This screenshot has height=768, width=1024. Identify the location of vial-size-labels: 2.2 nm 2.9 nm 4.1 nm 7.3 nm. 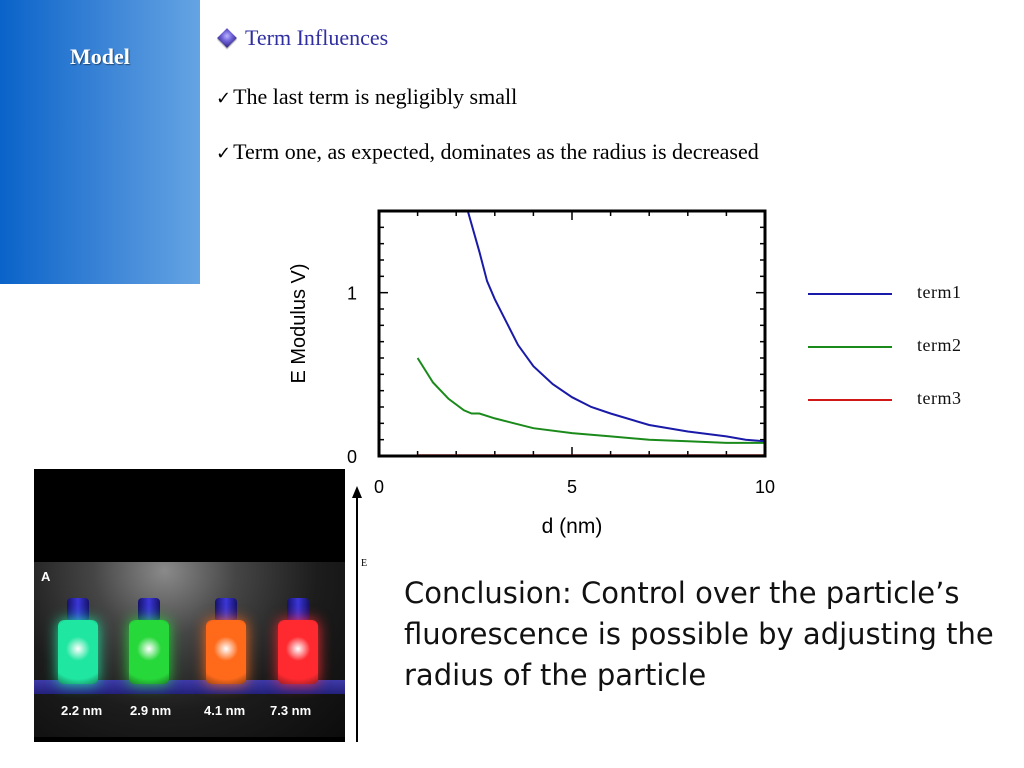
(189, 713).